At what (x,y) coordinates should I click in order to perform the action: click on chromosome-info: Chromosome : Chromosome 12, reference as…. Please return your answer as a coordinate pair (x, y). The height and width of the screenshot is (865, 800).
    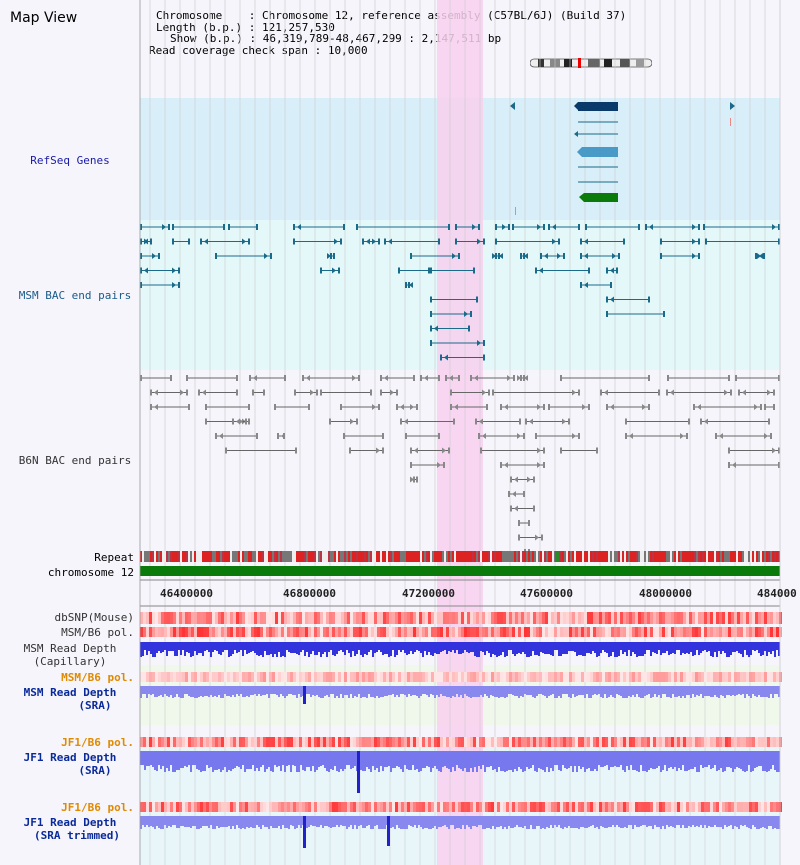
    Looking at the image, I should click on (388, 33).